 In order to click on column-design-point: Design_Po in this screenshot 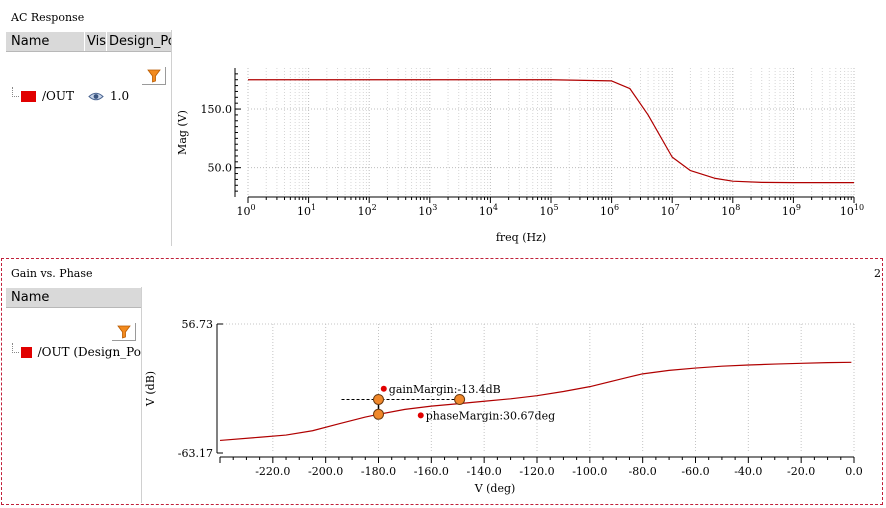, I will do `click(140, 41)`.